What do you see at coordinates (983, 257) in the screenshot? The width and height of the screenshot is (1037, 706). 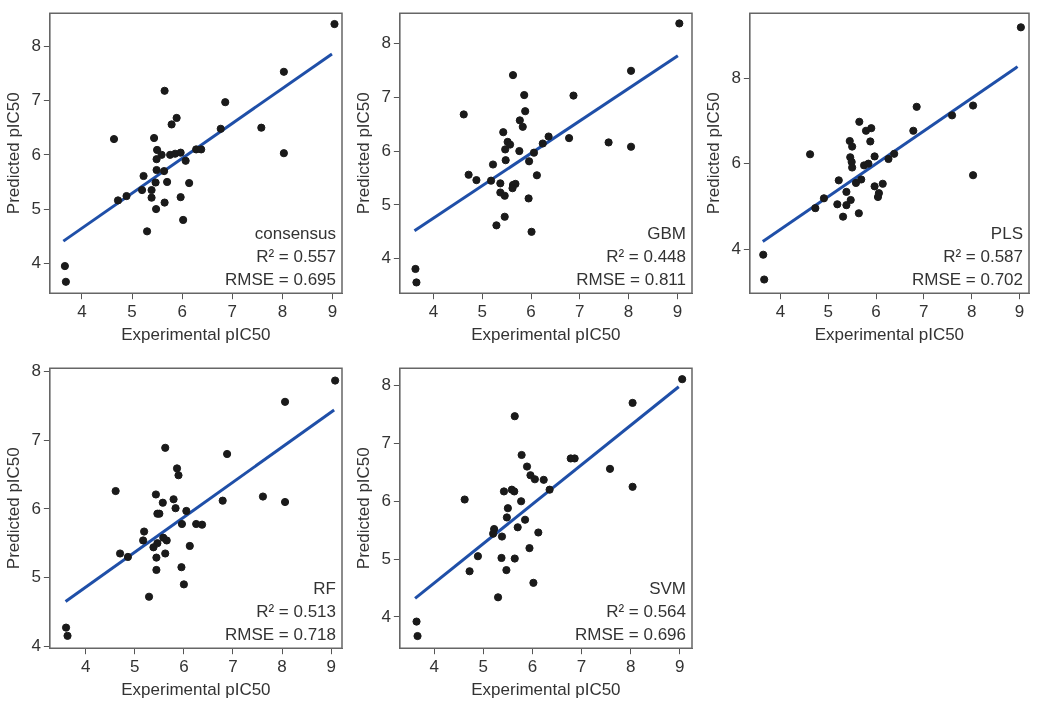 I see `annotation: R² = 0.587` at bounding box center [983, 257].